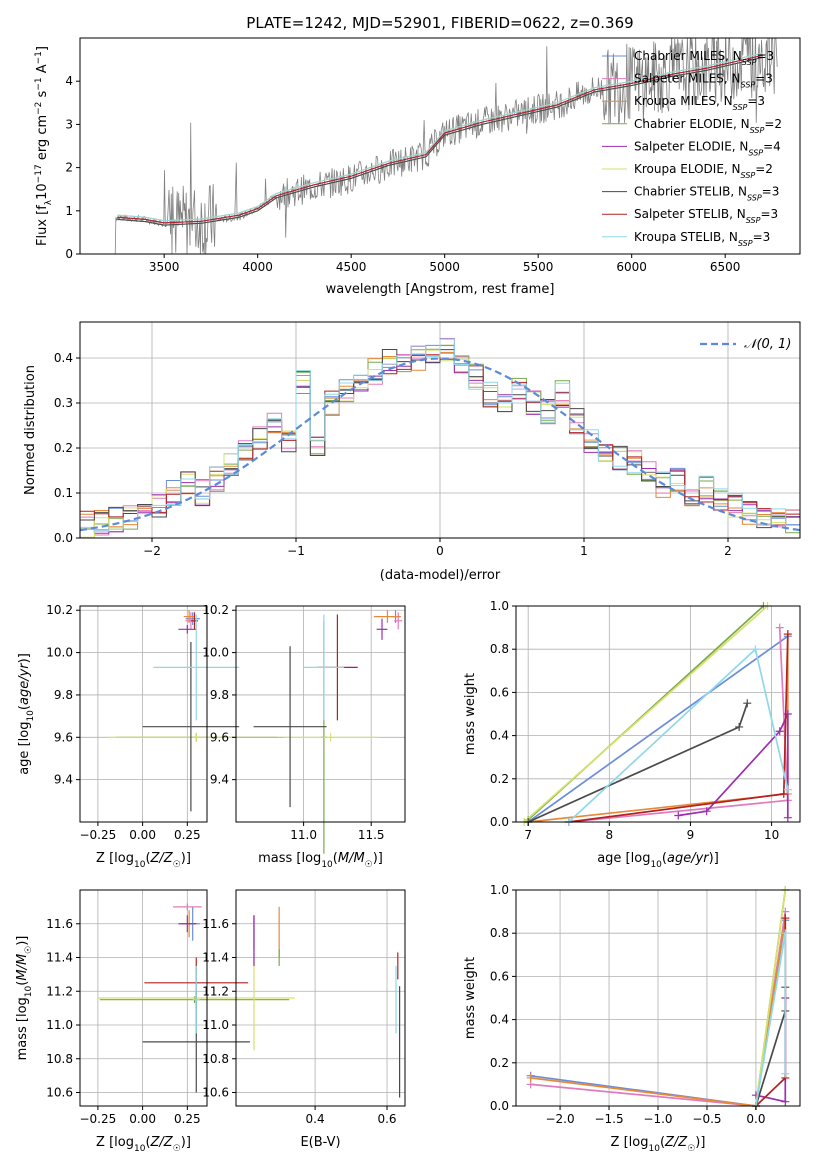  I want to click on x-tick-label: 0.6, so click(386, 1119).